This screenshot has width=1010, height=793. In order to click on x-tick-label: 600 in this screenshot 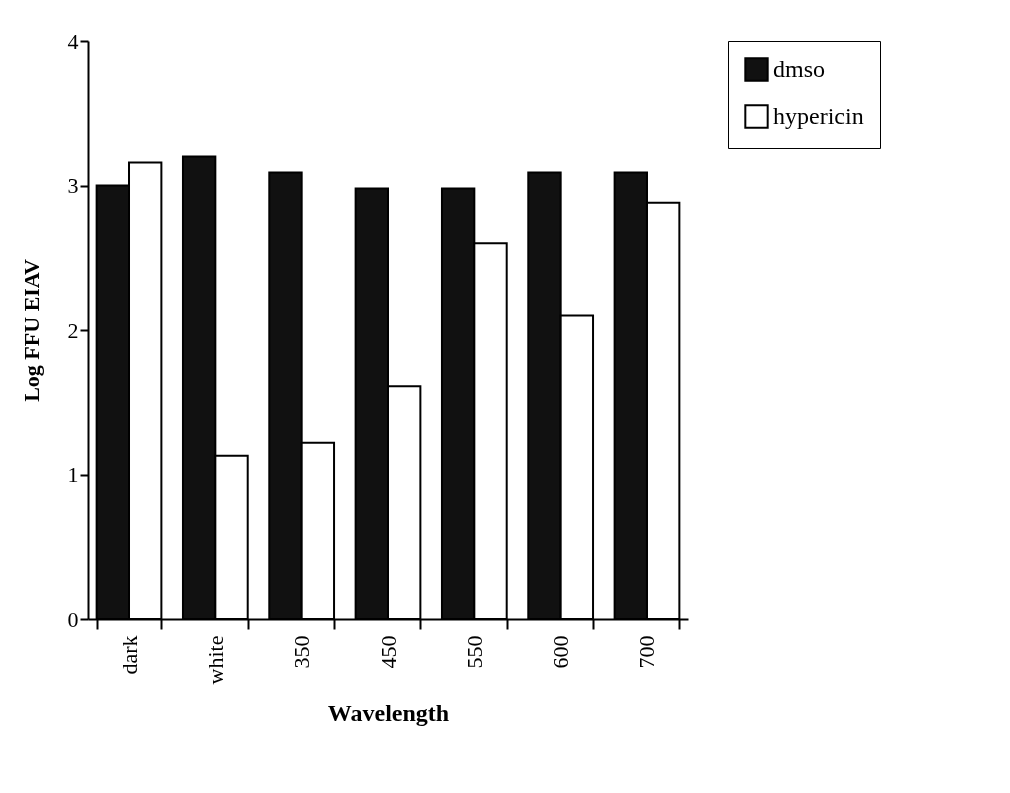, I will do `click(561, 652)`.